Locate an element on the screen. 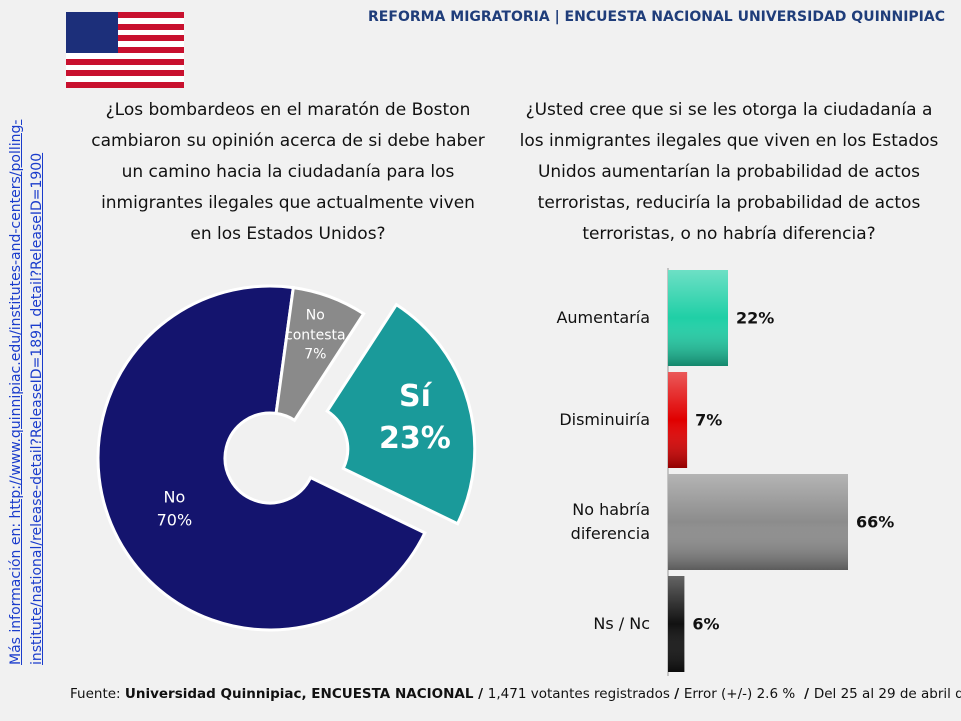 Image resolution: width=961 pixels, height=721 pixels. slice-label: Sí 23% is located at coordinates (415, 418).